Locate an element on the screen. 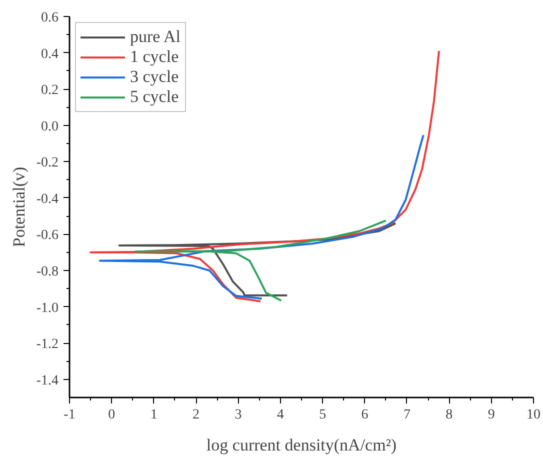 Image resolution: width=543 pixels, height=457 pixels. y-tick-label: 0.4 is located at coordinates (49, 54).